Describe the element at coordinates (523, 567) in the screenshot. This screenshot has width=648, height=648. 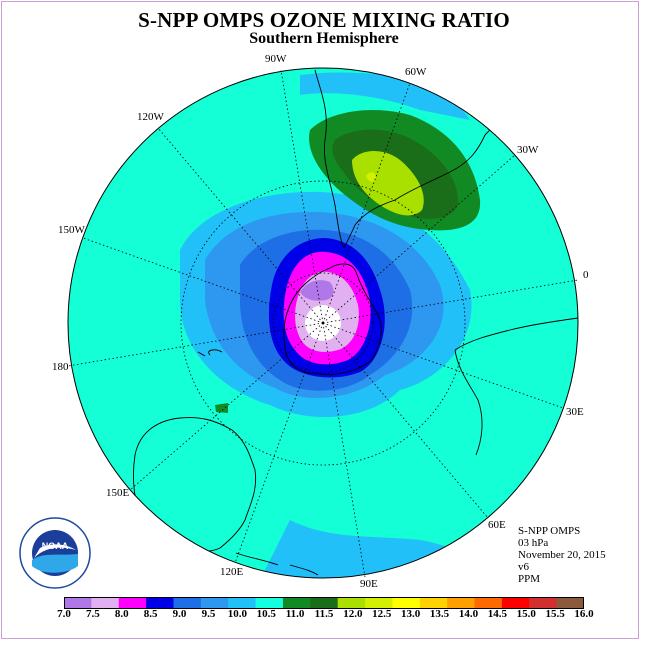
I see `info-version: v6` at that location.